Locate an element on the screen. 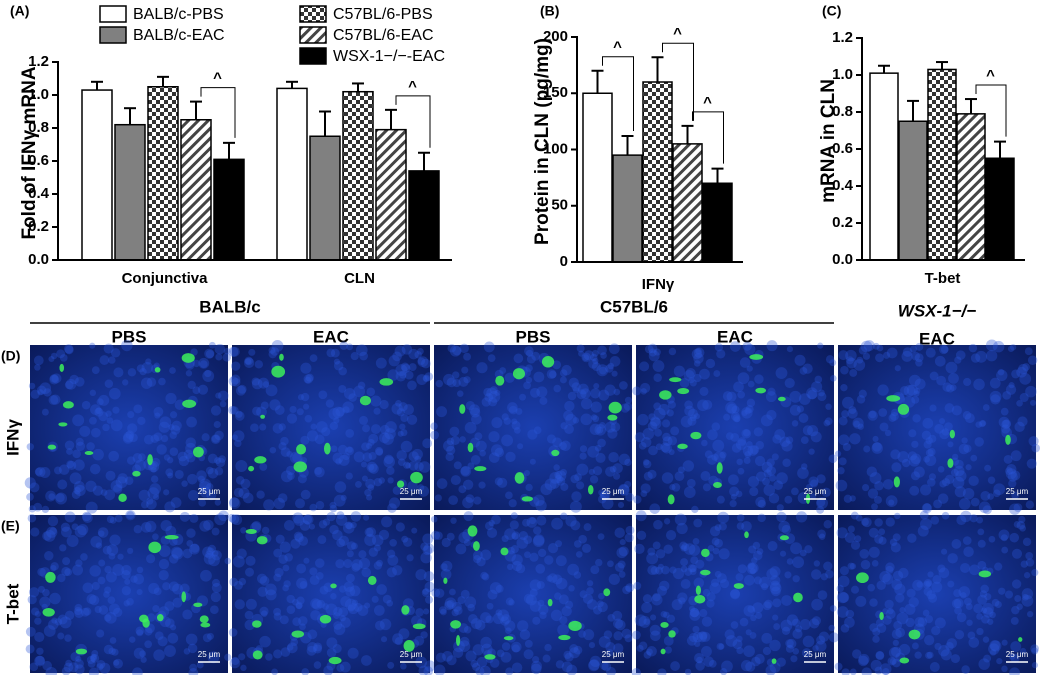 This screenshot has height=680, width=1040. group-header: BALB/c is located at coordinates (229, 306).